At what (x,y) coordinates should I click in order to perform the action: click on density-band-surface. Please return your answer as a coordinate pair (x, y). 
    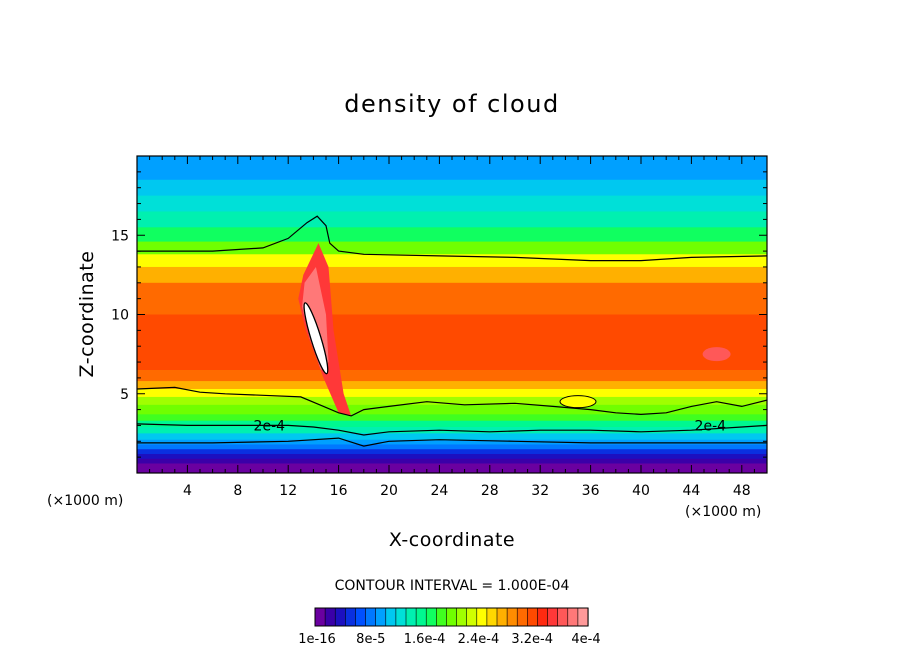
    Looking at the image, I should click on (452, 468).